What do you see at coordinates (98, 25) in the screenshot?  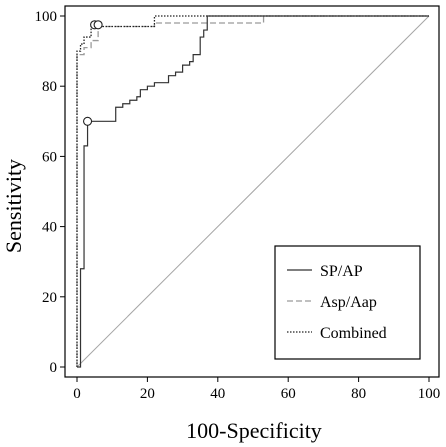 I see `optimal-point-combined` at bounding box center [98, 25].